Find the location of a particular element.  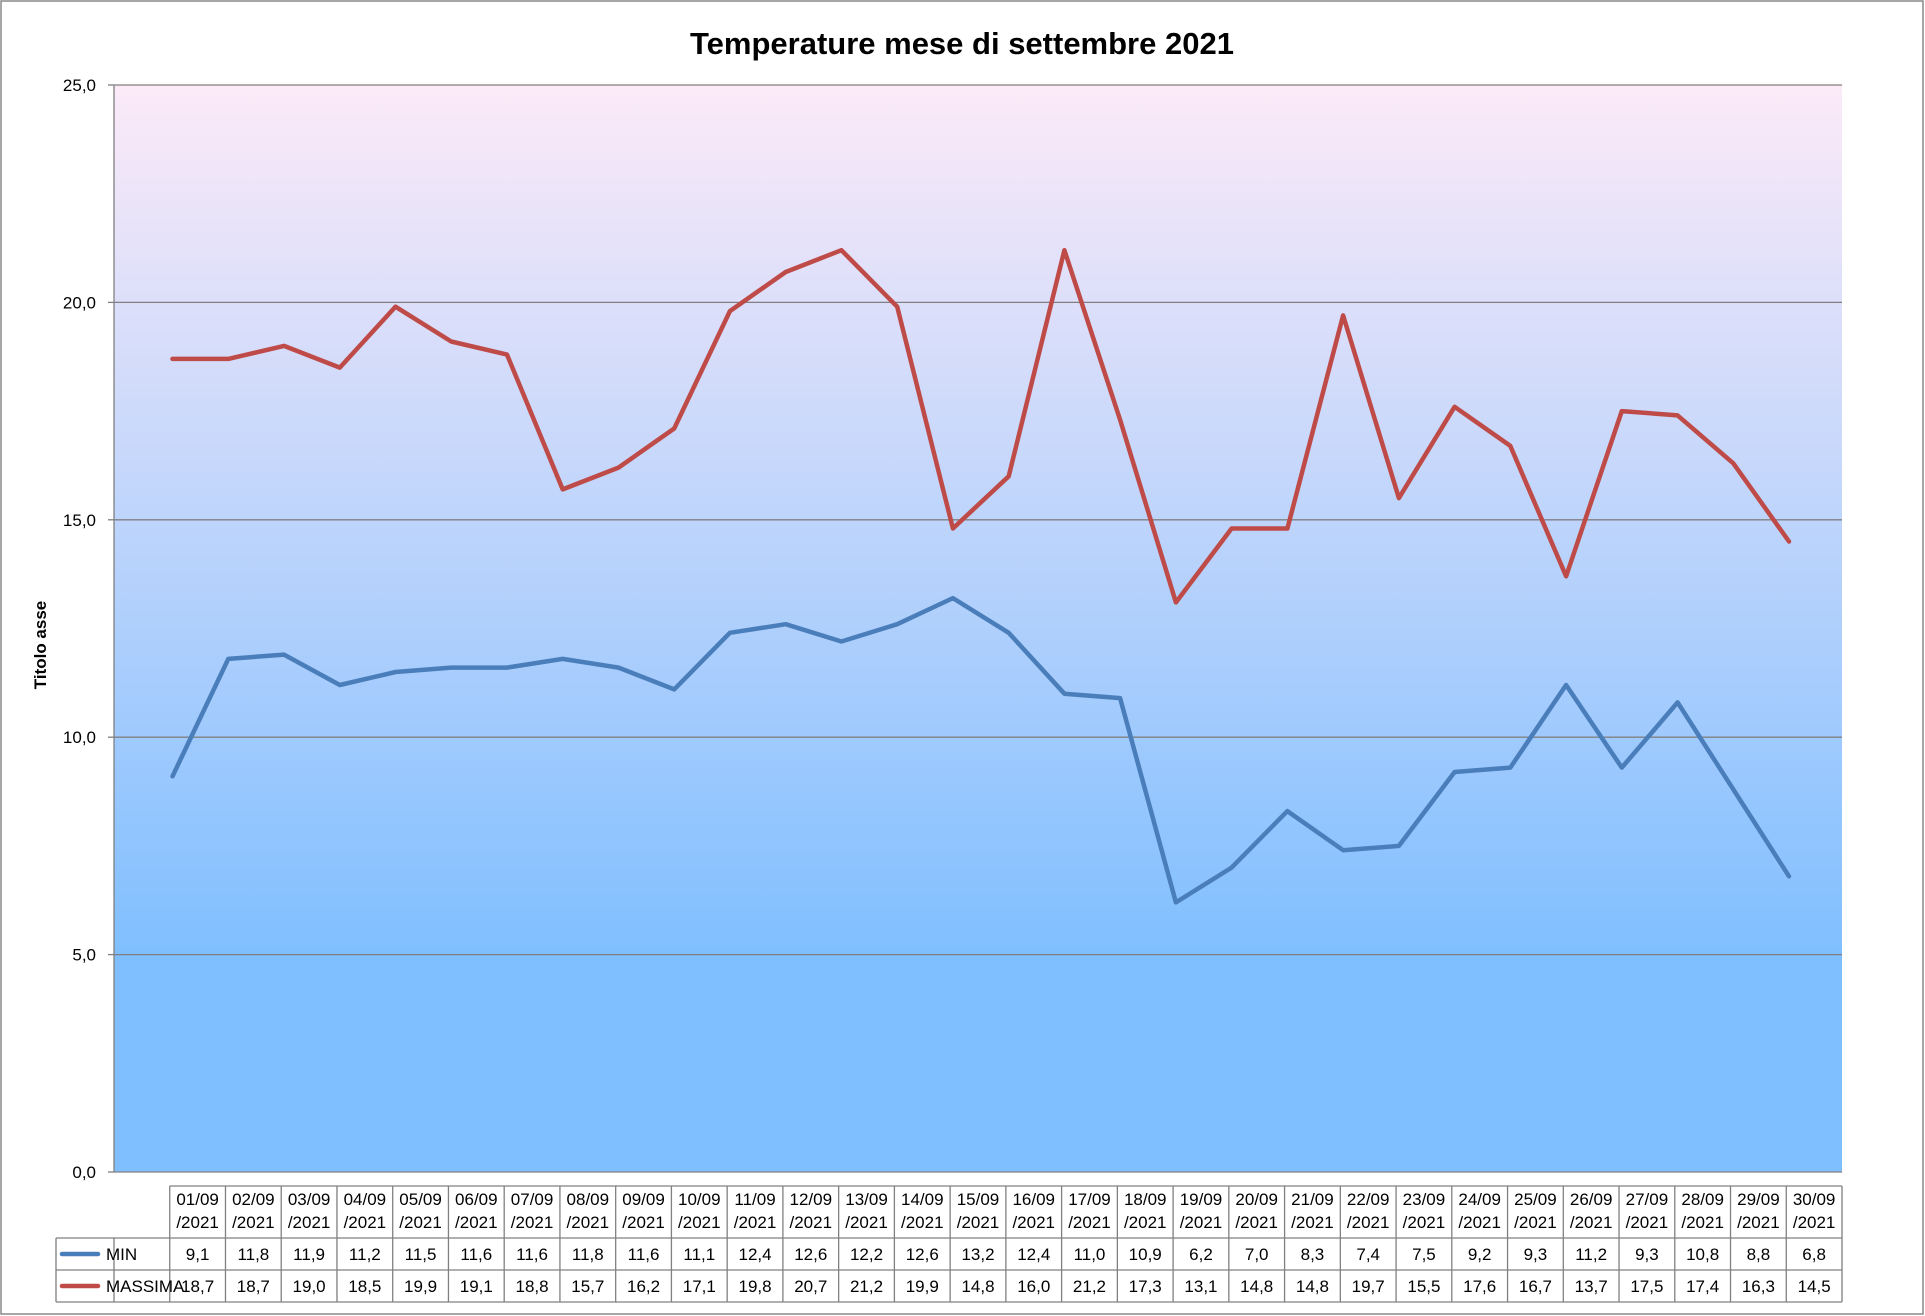

x-tick-label: 23/09/2021 is located at coordinates (1424, 1211).